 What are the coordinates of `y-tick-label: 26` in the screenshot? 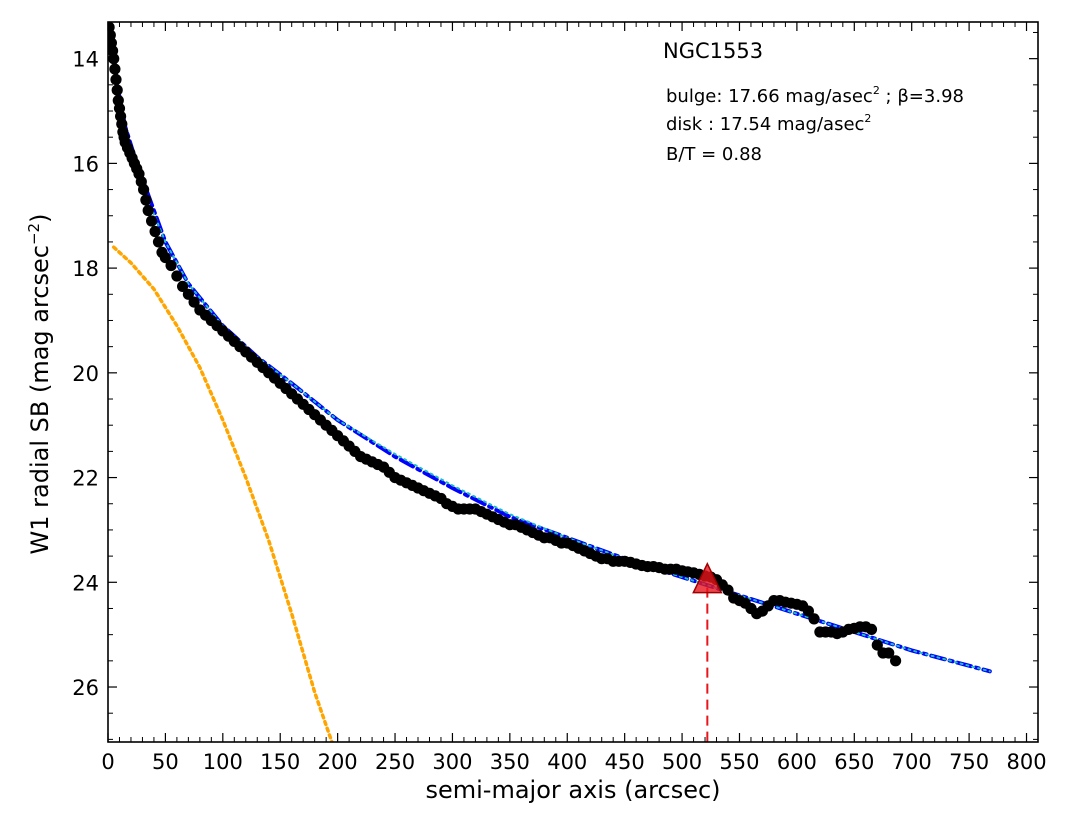 It's located at (85, 688).